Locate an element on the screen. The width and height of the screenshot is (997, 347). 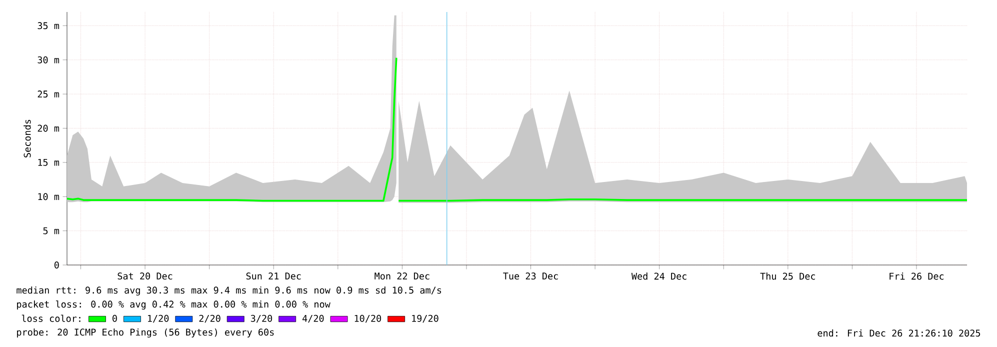
y-tick-label: 0 is located at coordinates (56, 264).